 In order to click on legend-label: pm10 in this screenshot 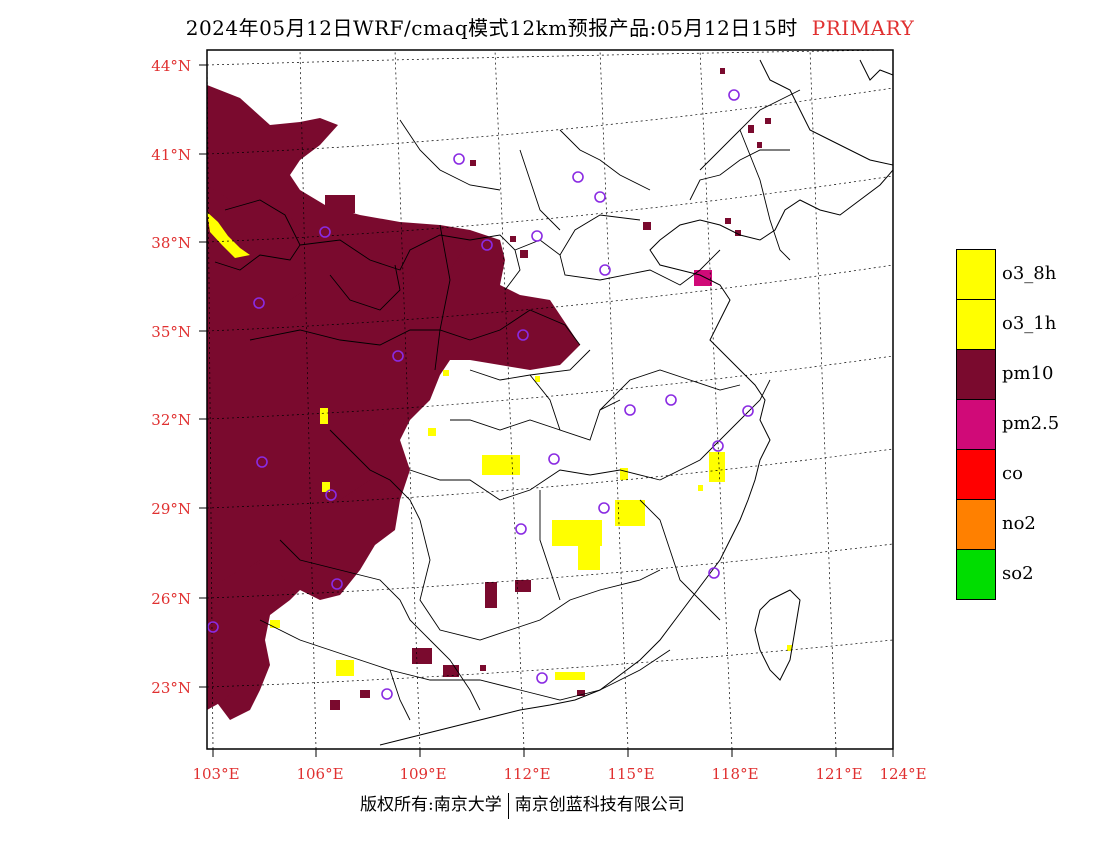, I will do `click(1028, 373)`.